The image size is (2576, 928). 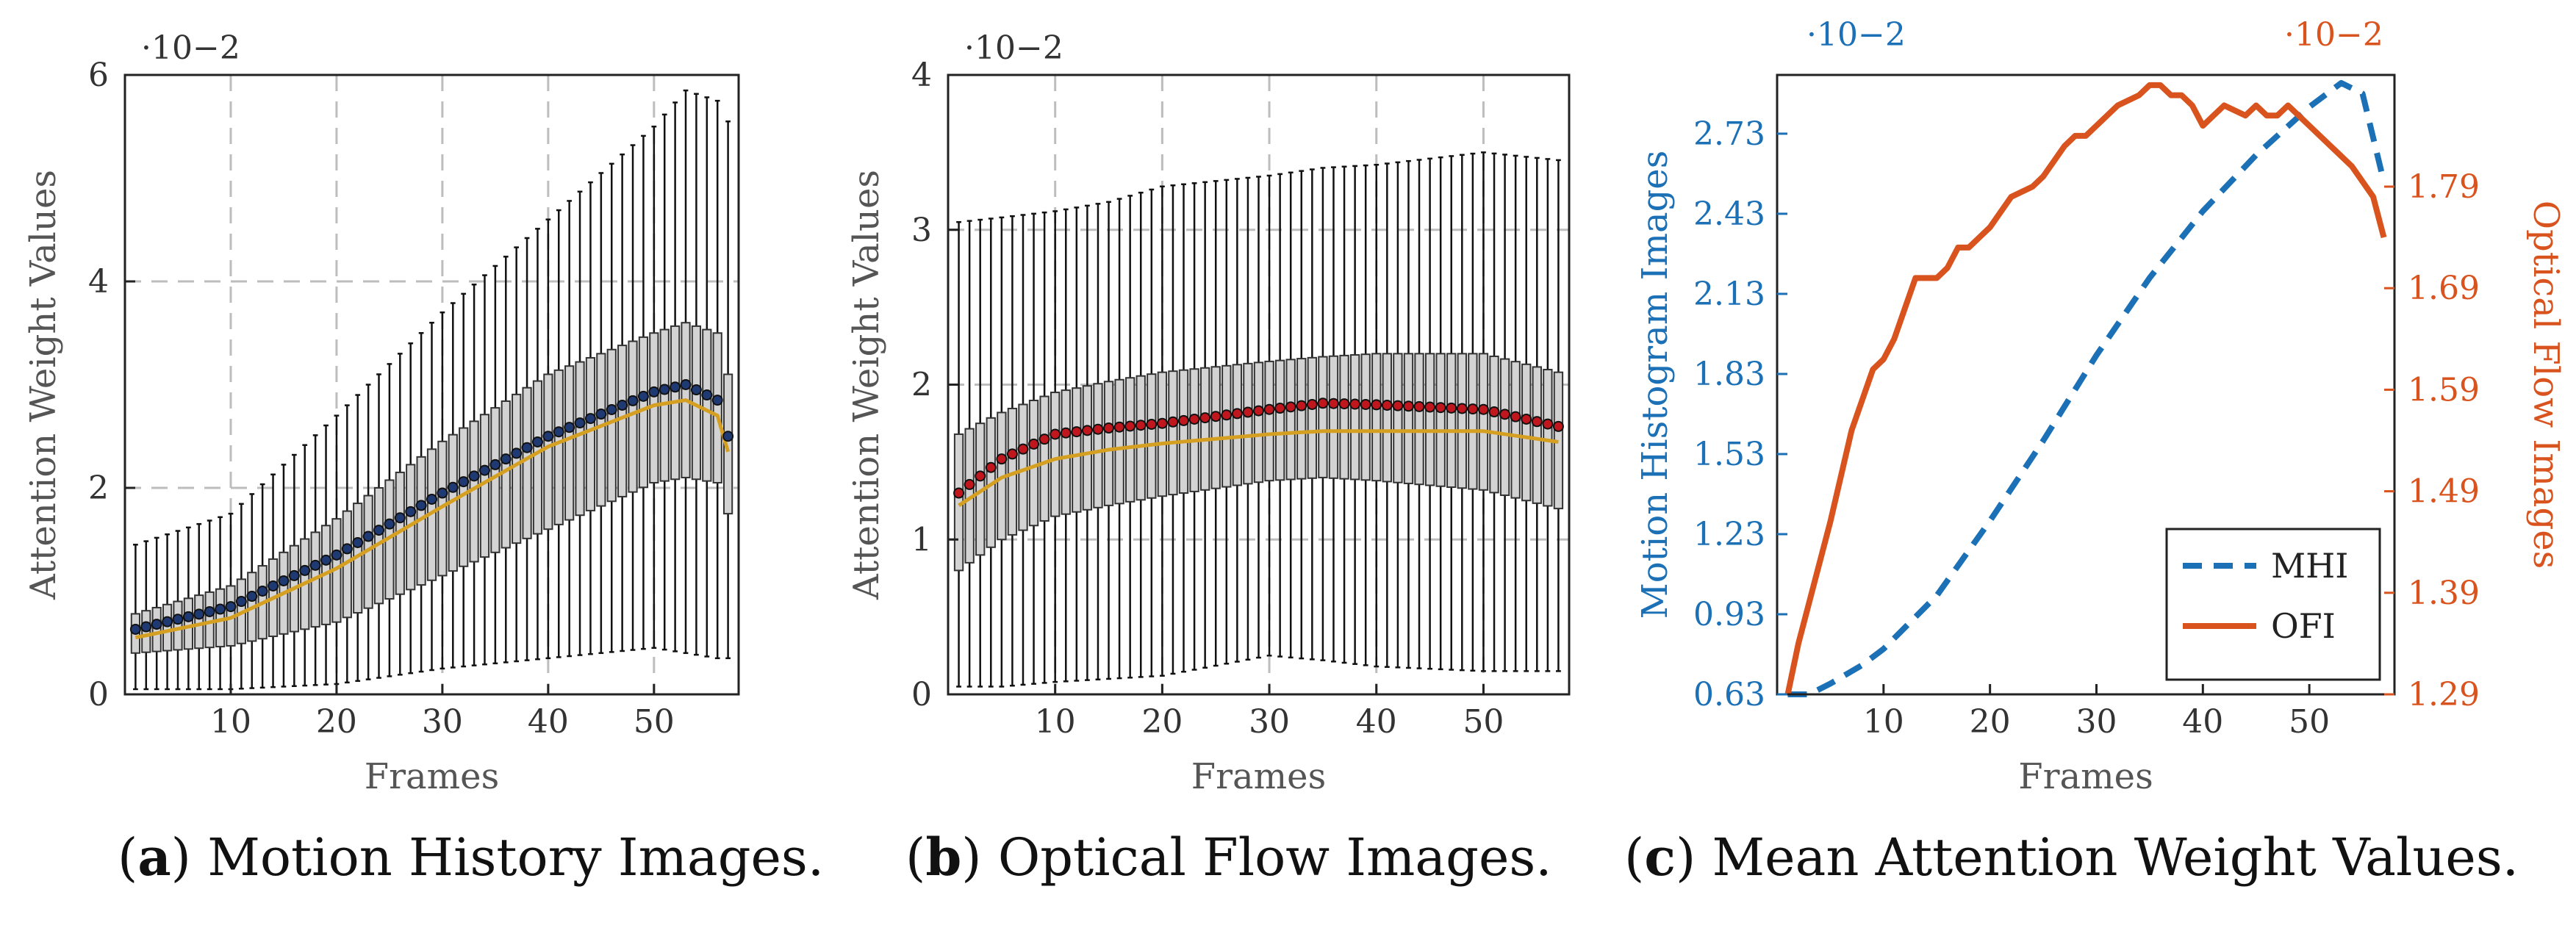 What do you see at coordinates (2444, 288) in the screenshot?
I see `y-right-tick-label: 1.69` at bounding box center [2444, 288].